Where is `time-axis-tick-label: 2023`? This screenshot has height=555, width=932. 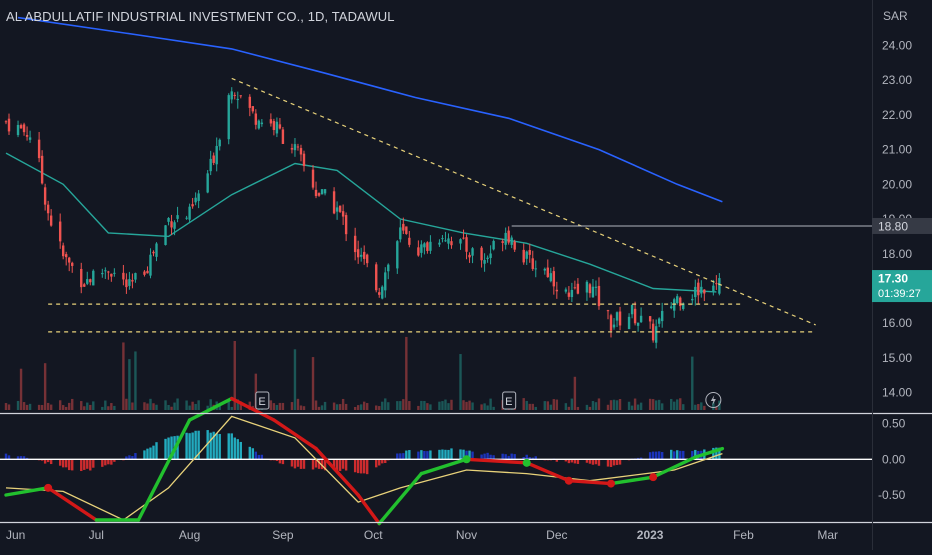 time-axis-tick-label: 2023 is located at coordinates (650, 535).